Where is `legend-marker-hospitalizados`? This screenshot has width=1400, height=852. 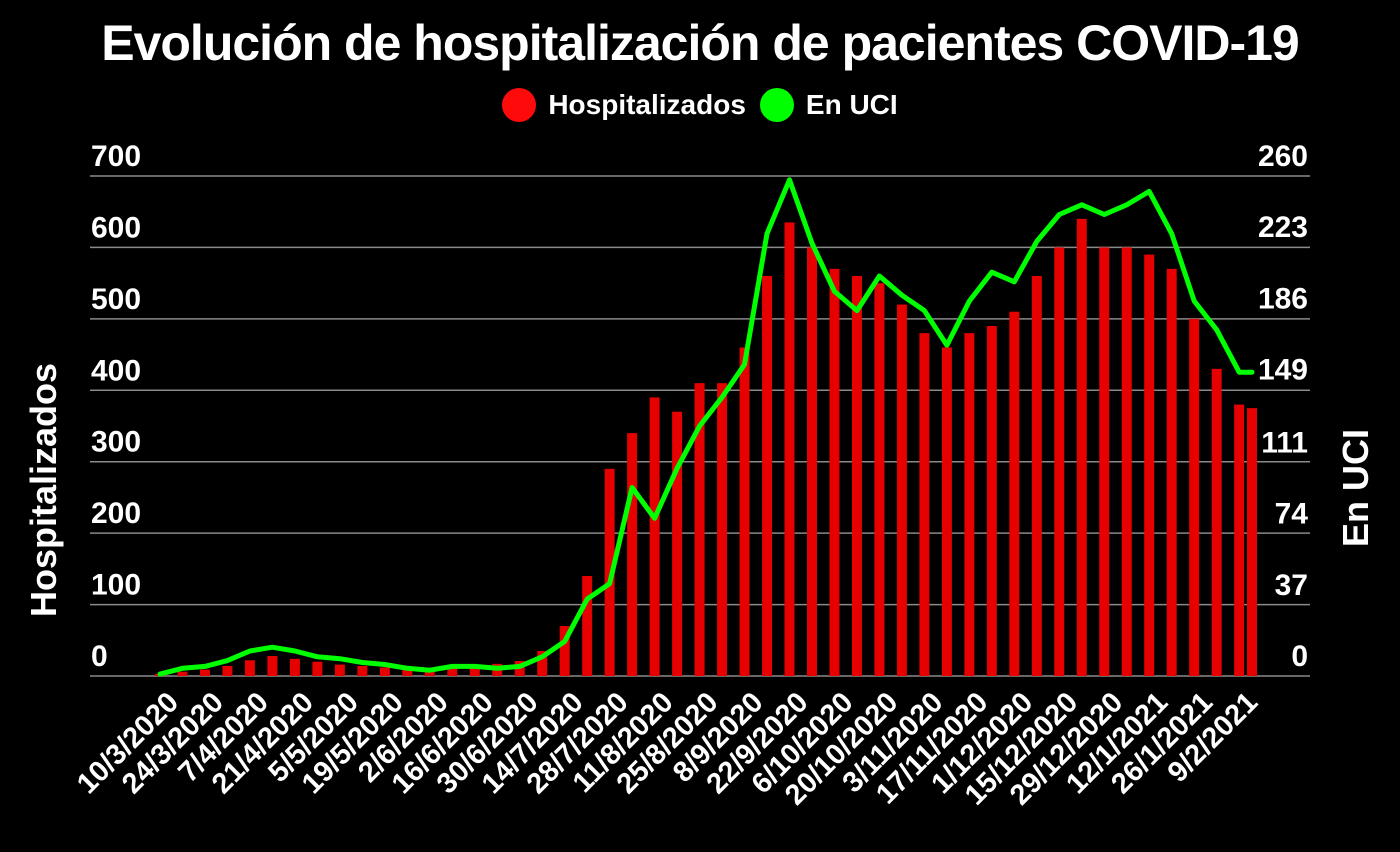
legend-marker-hospitalizados is located at coordinates (519, 105).